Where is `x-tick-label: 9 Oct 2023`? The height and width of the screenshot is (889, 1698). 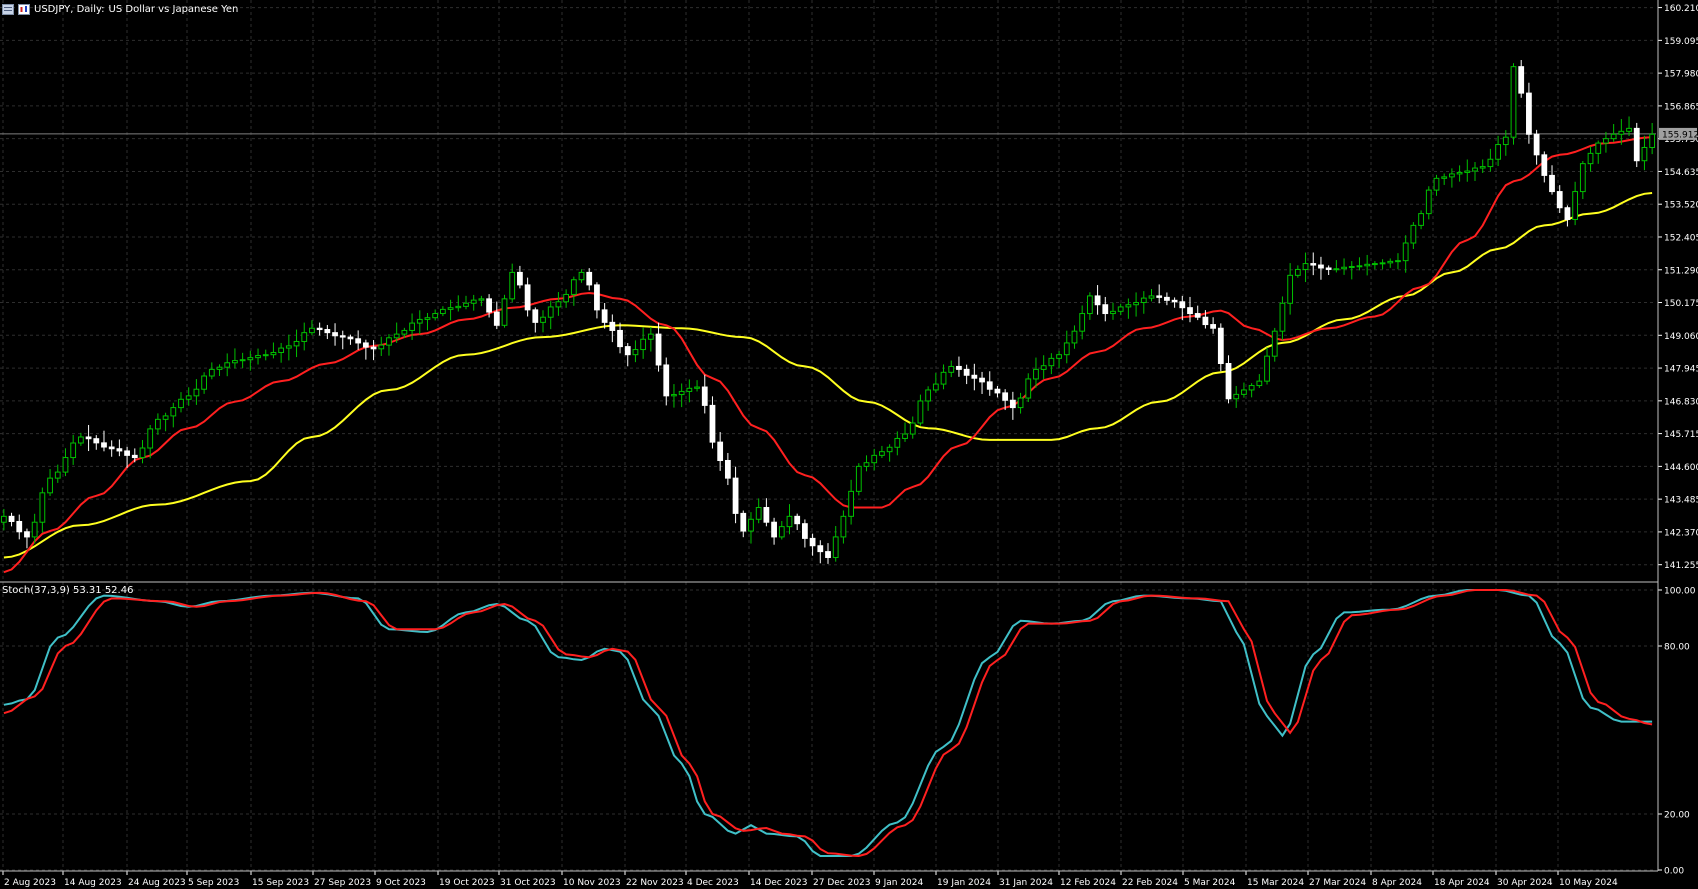 x-tick-label: 9 Oct 2023 is located at coordinates (401, 883).